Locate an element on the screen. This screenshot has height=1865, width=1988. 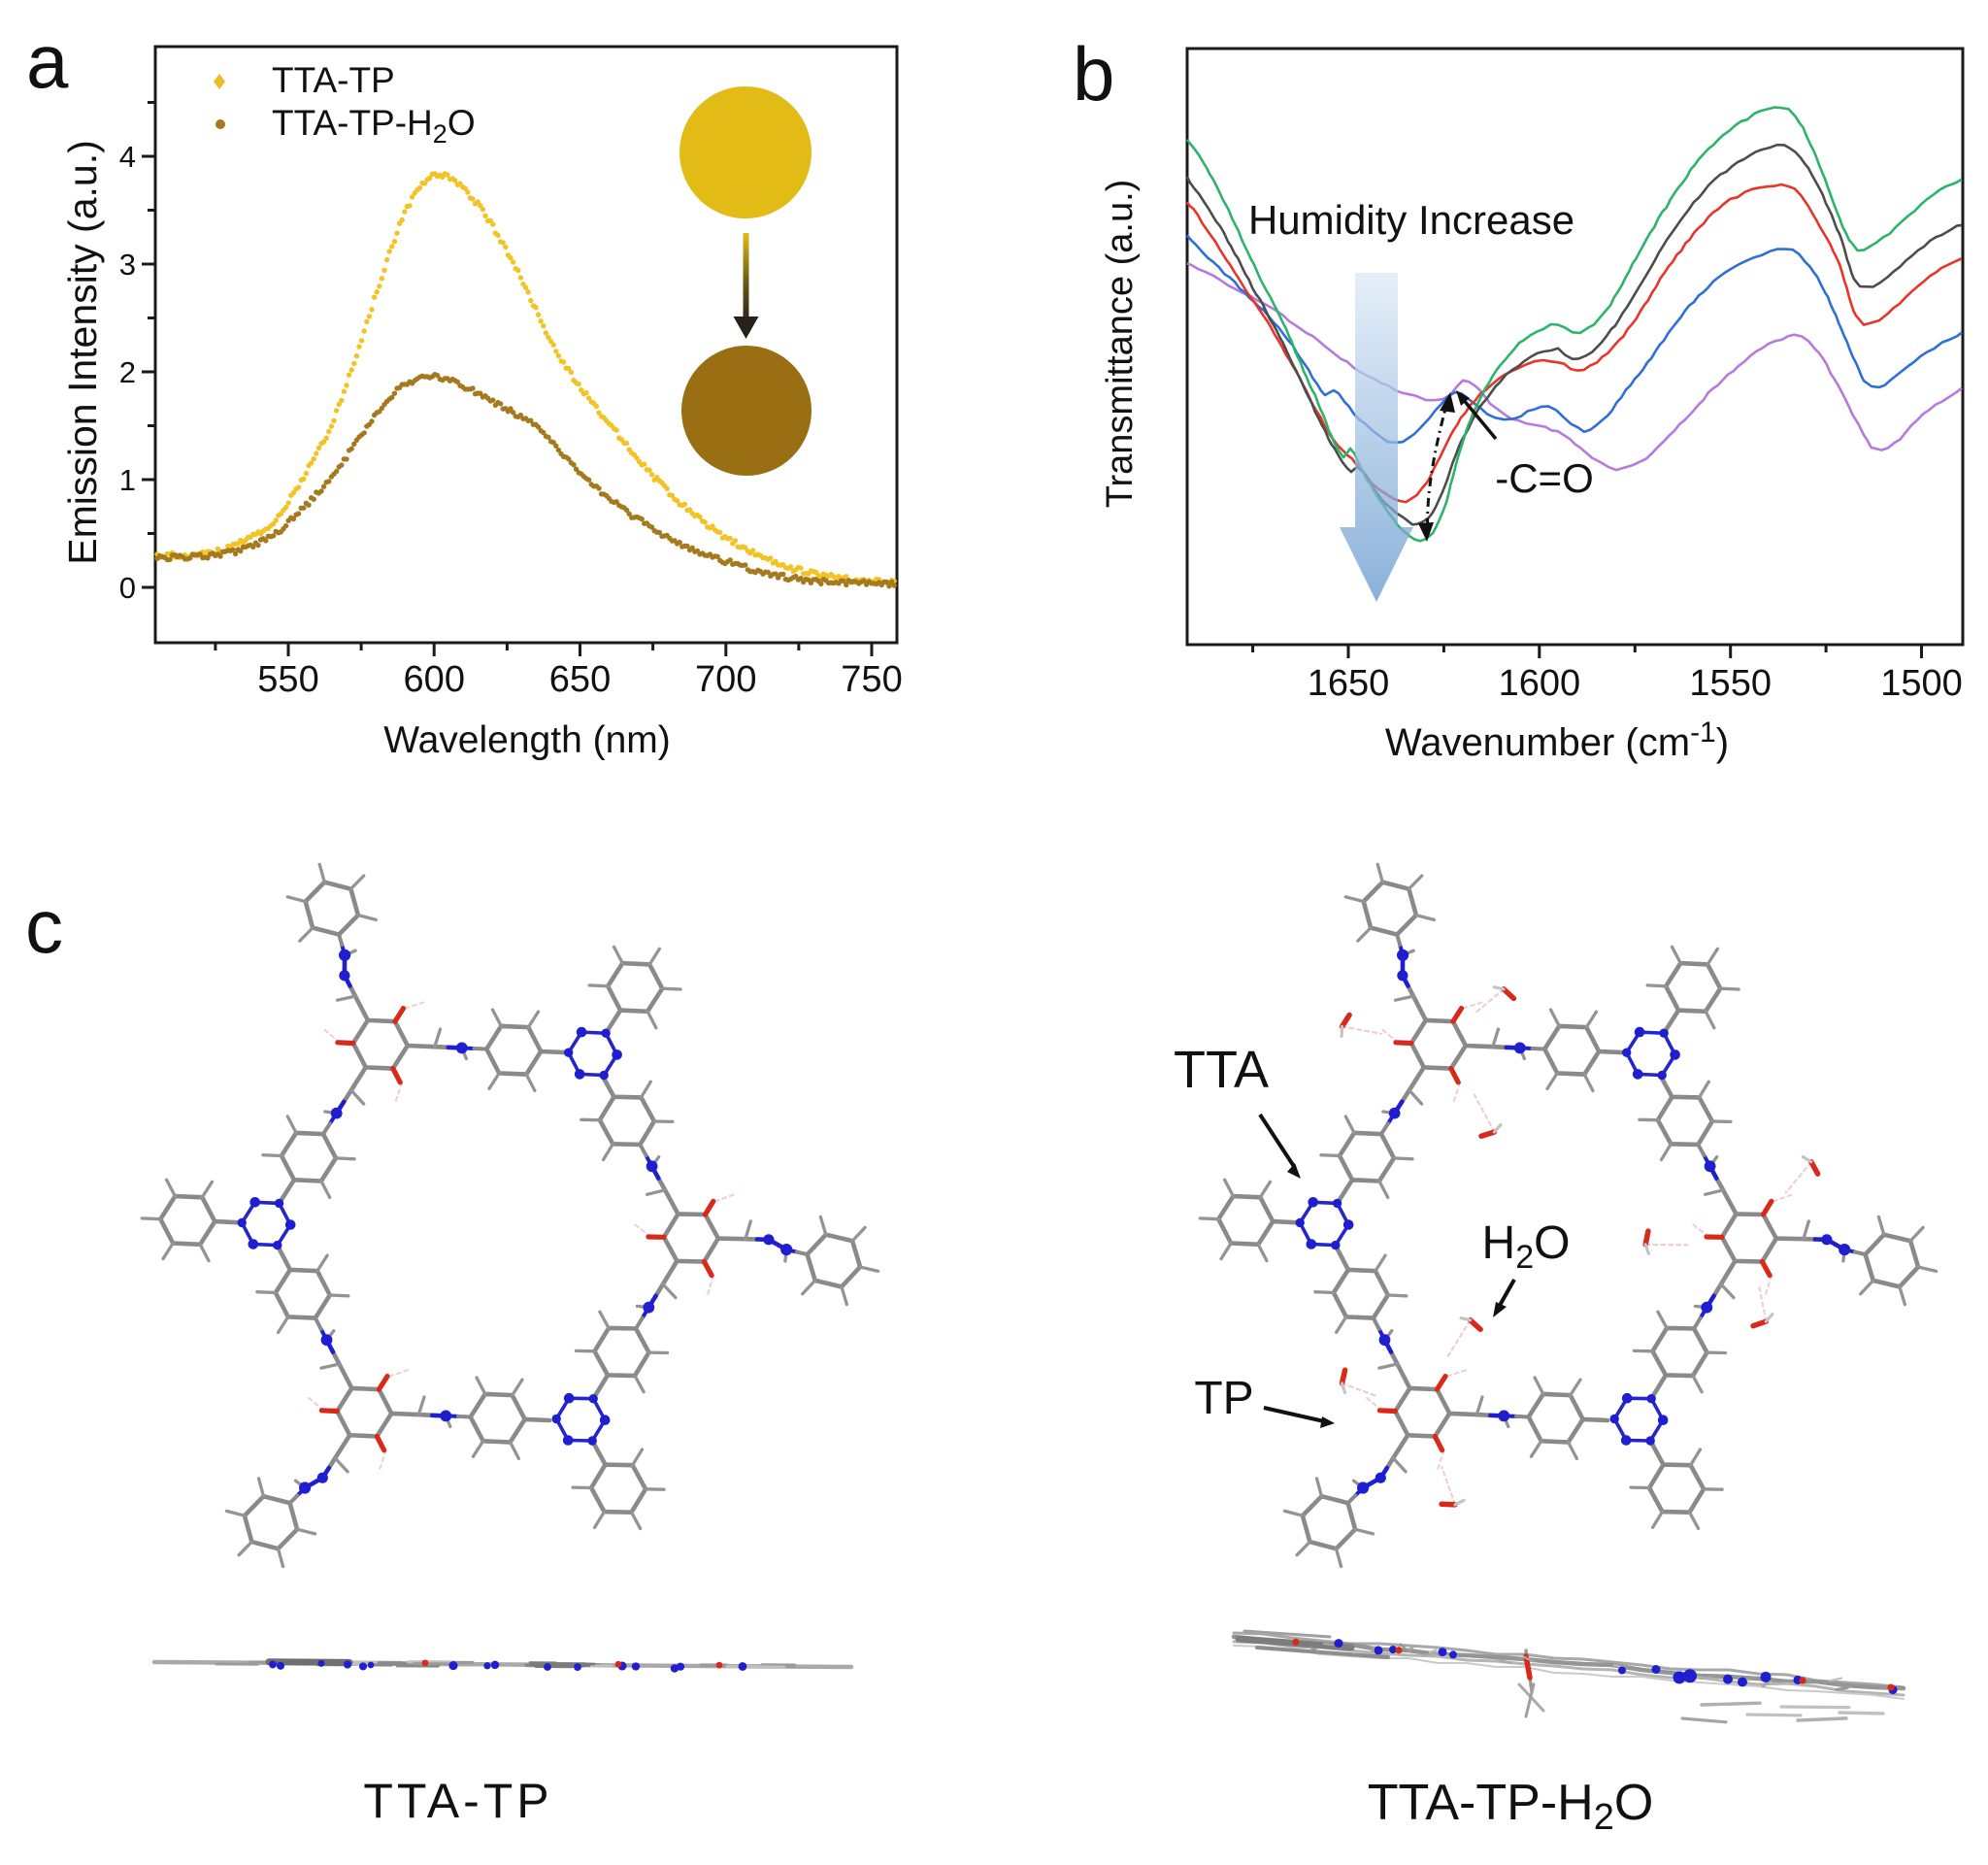
svg-text: 3 is located at coordinates (128, 265).